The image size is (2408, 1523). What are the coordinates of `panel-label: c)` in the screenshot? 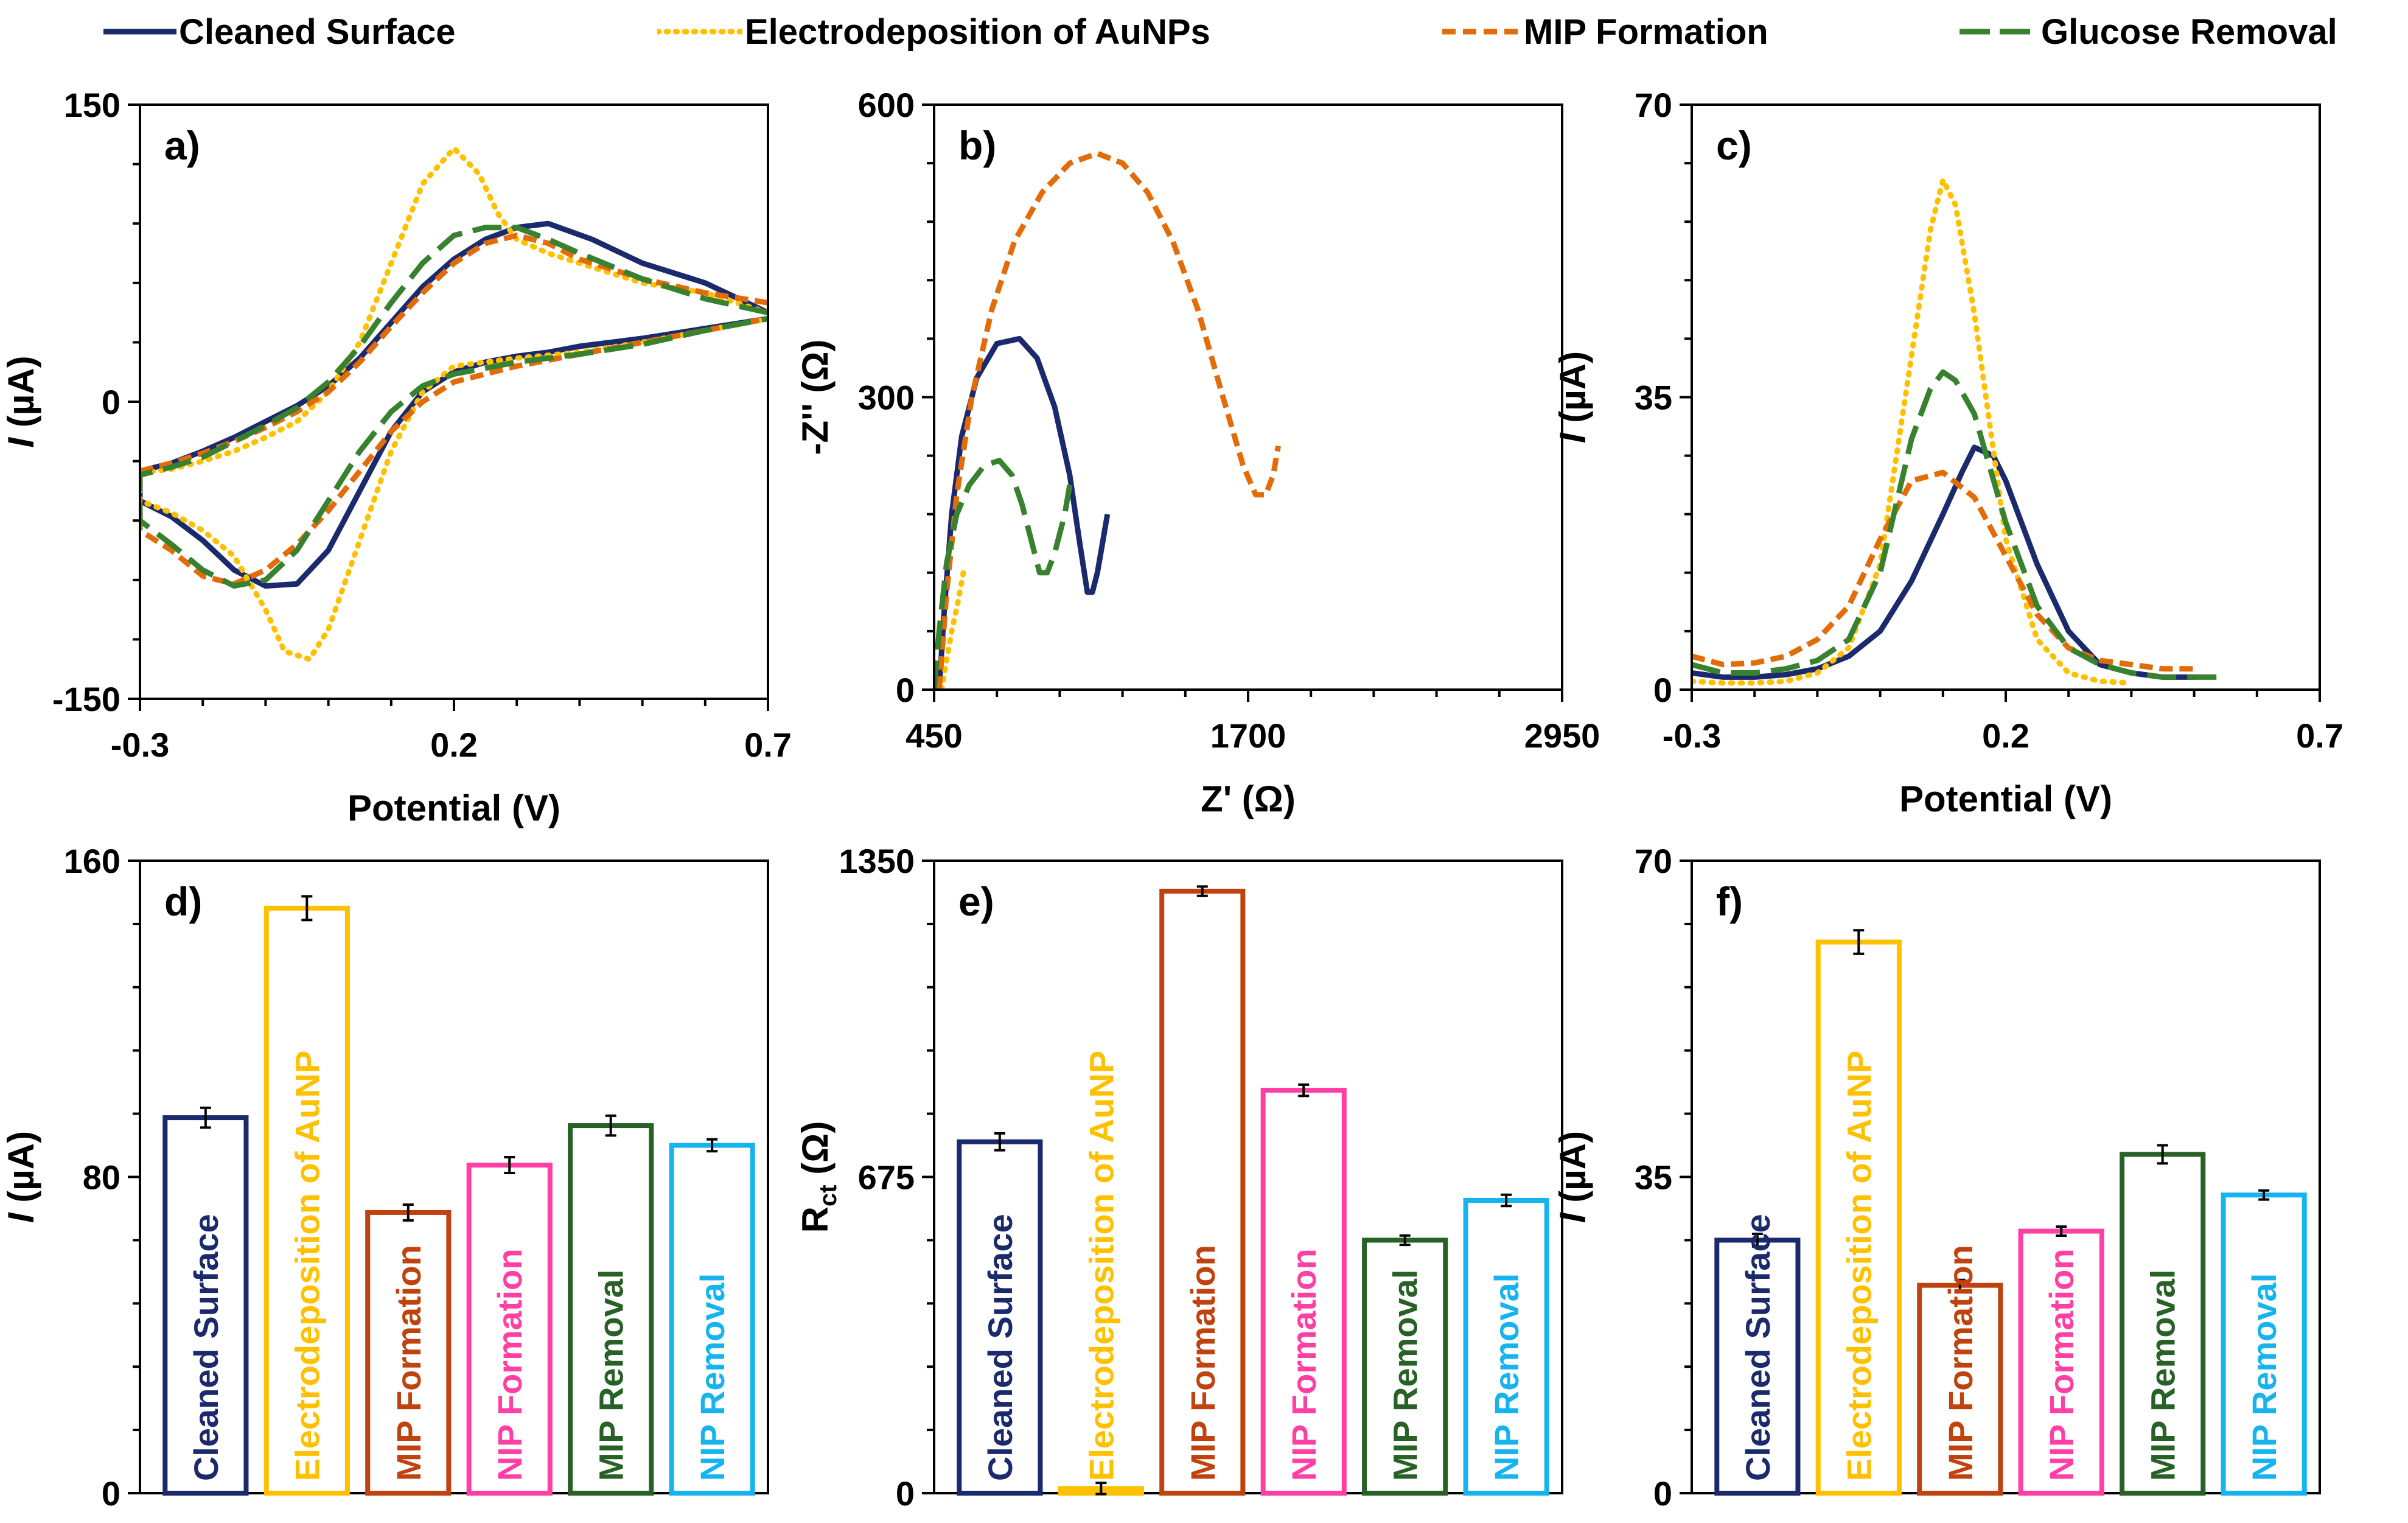 It's located at (1734, 145).